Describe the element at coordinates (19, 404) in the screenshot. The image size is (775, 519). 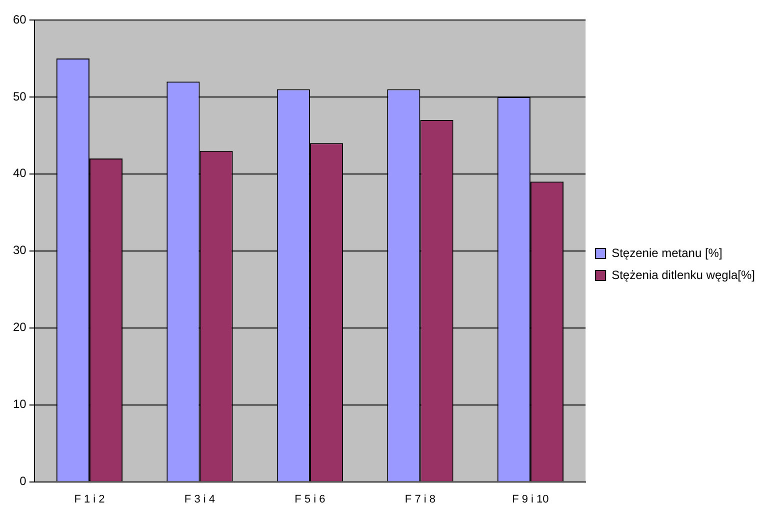
I see `y-tick-label: 10` at that location.